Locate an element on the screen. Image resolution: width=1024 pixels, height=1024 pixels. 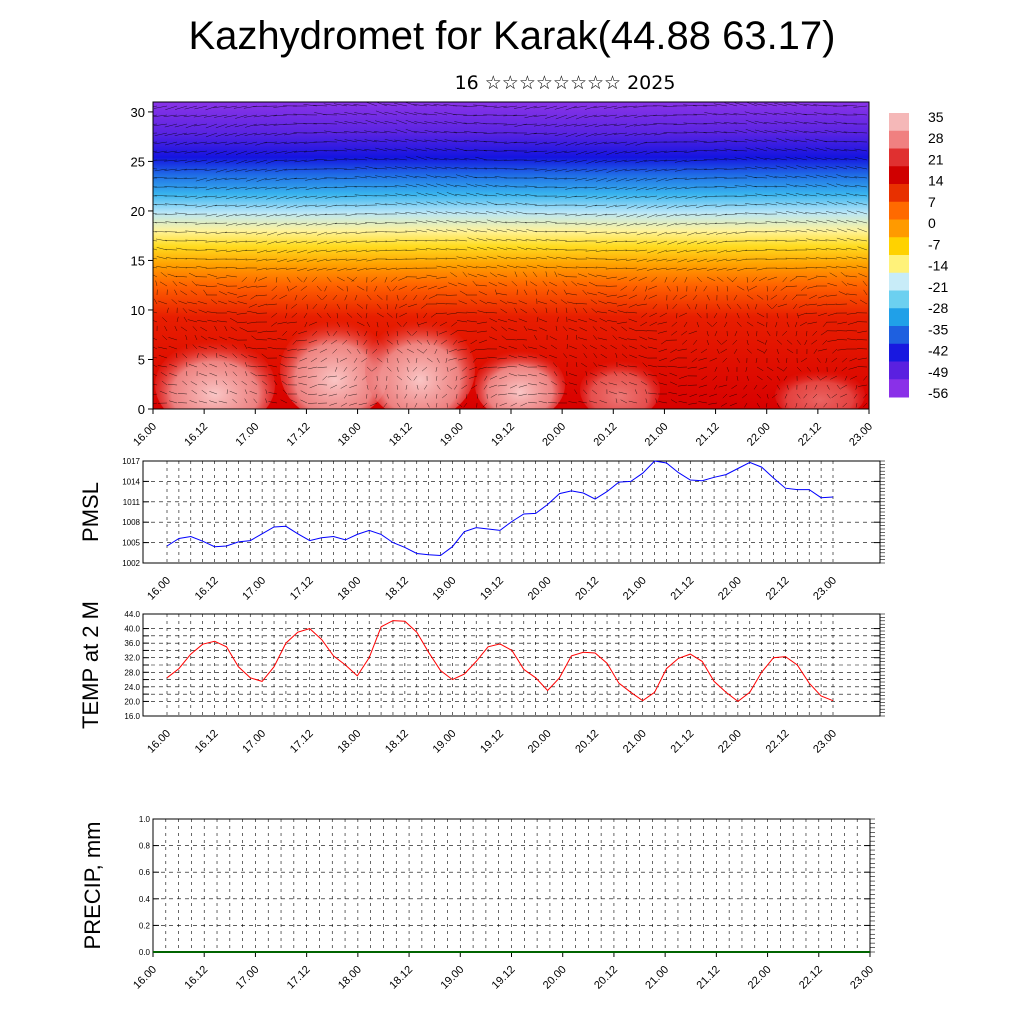
x-tick-label: 18.12 is located at coordinates (397, 742).